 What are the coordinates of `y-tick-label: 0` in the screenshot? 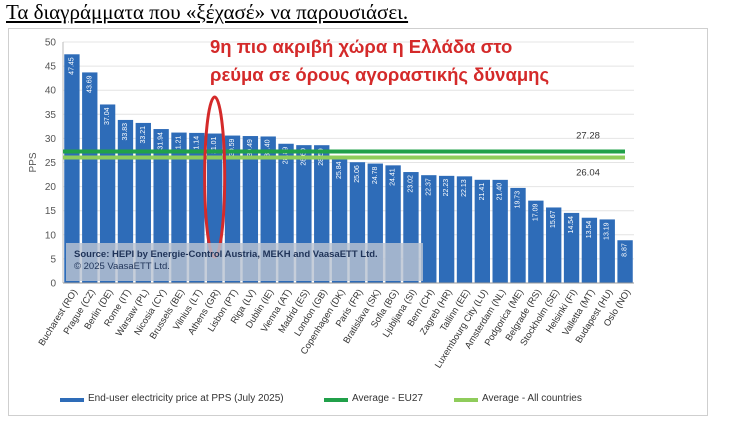 It's located at (53, 284).